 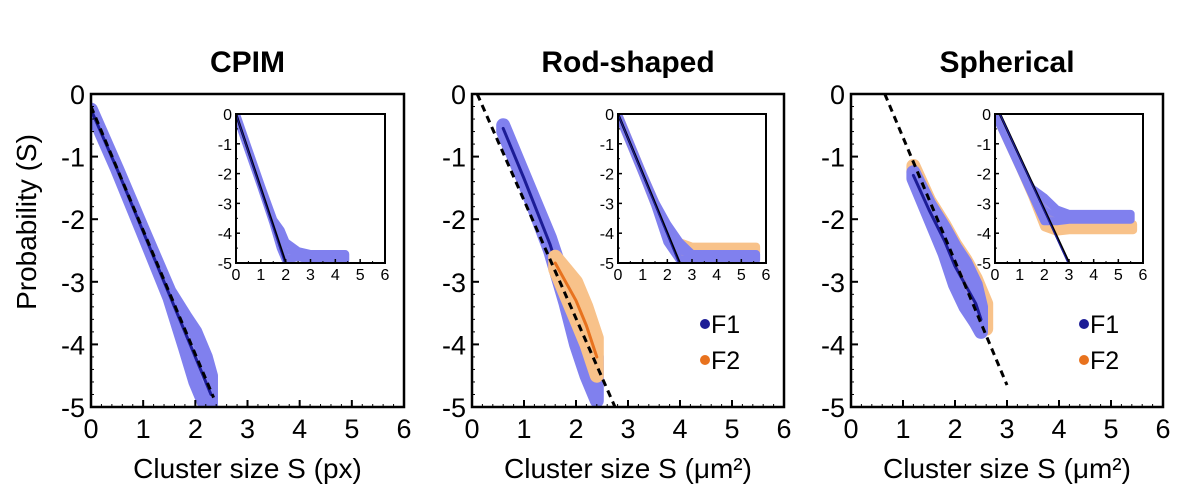 What do you see at coordinates (1084, 360) in the screenshot?
I see `legend-marker-F2` at bounding box center [1084, 360].